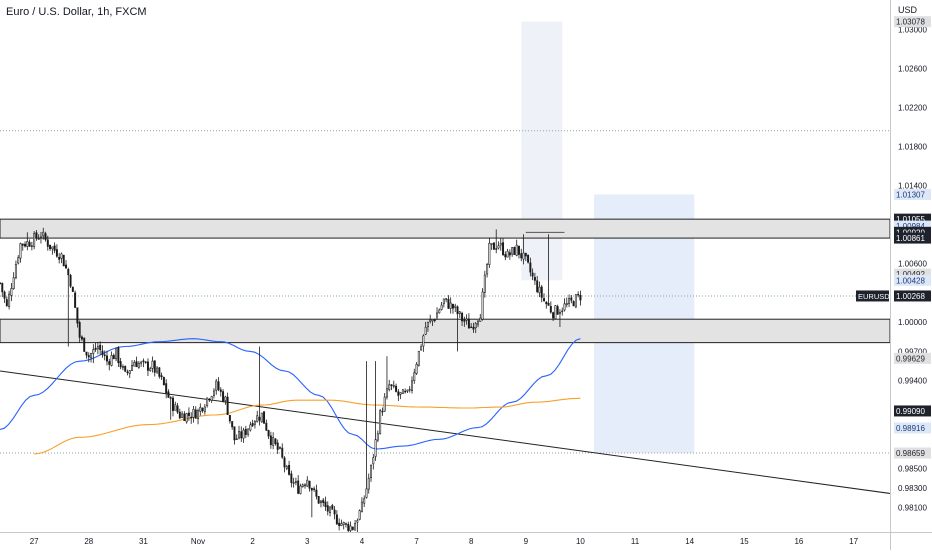 This screenshot has height=555, width=932. What do you see at coordinates (689, 541) in the screenshot?
I see `x-tick-label: 14` at bounding box center [689, 541].